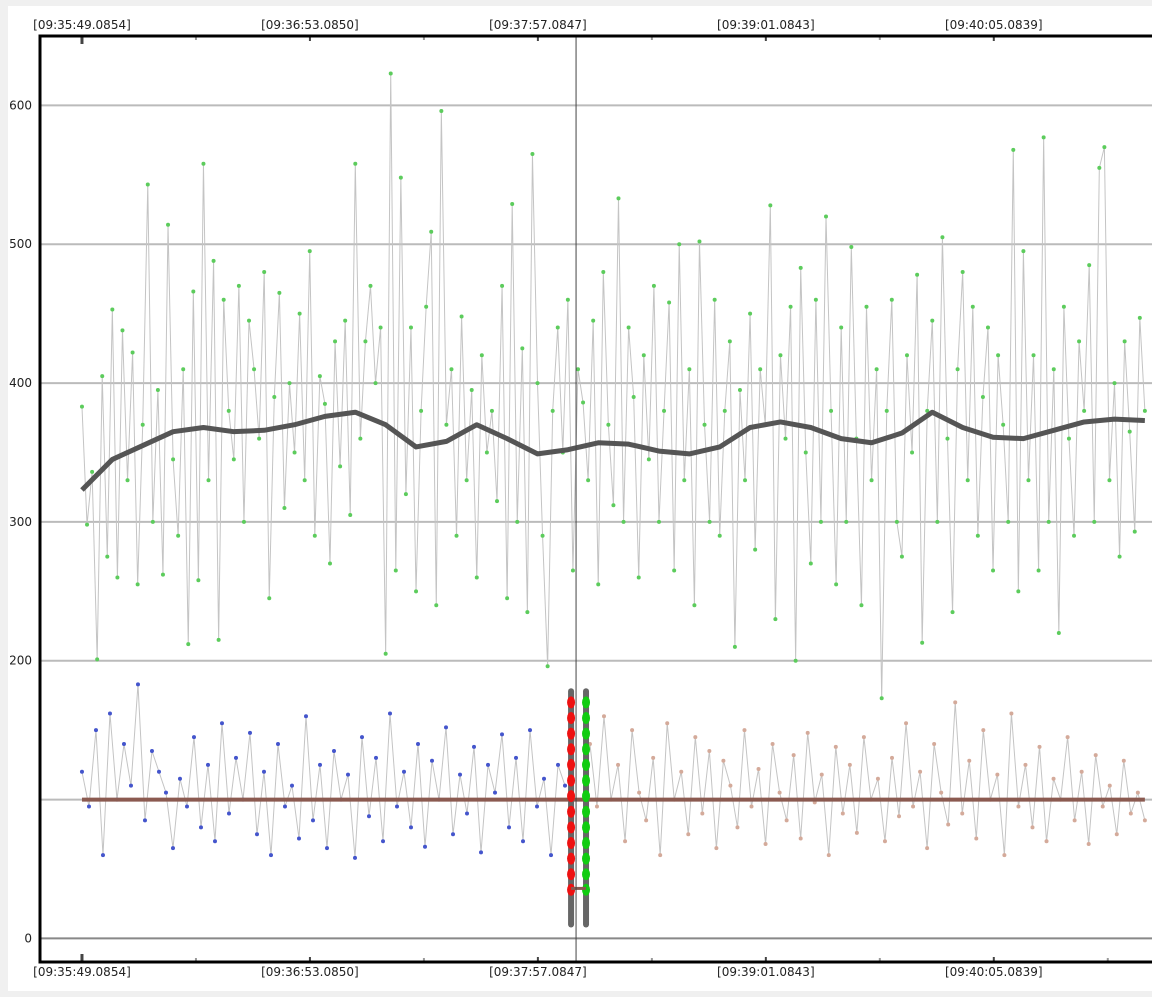  I want to click on x-tick-label-bottom: [09:35:49.0854], so click(82, 972).